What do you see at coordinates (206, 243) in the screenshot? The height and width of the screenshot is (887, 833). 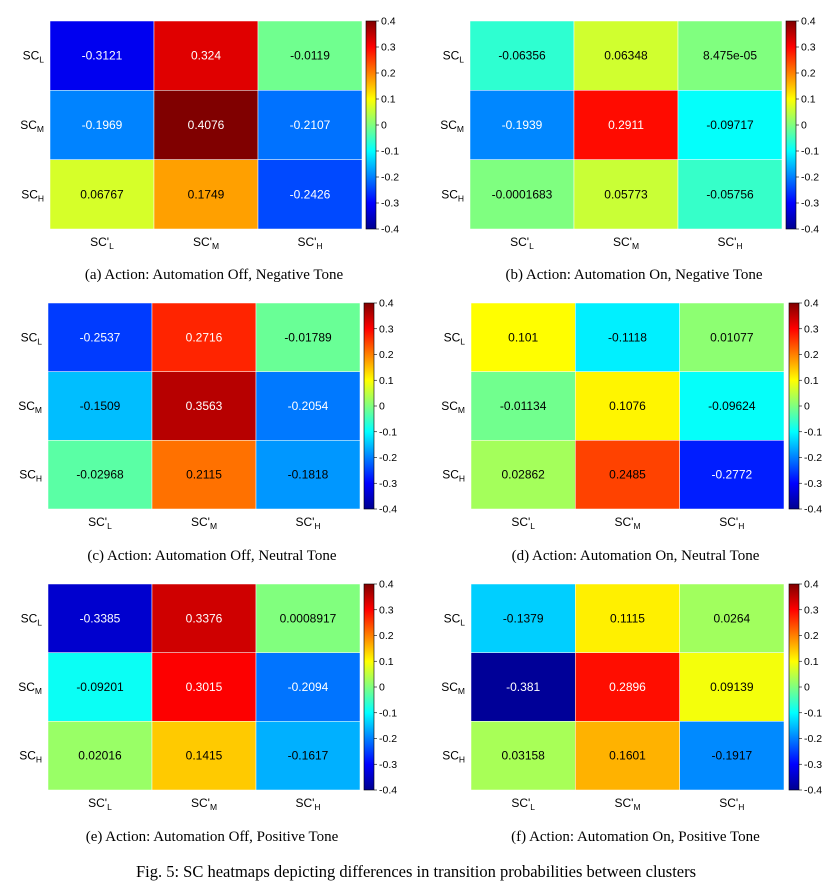 I see `column-label: SC'M` at bounding box center [206, 243].